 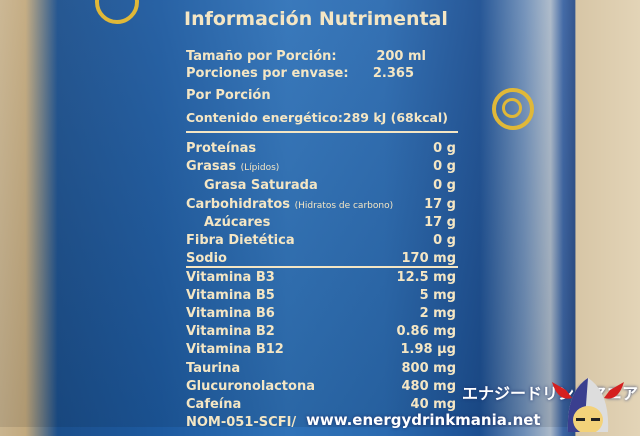 I want to click on nutrient-row: Vitamina B2 0.86 mg, so click(x=321, y=332).